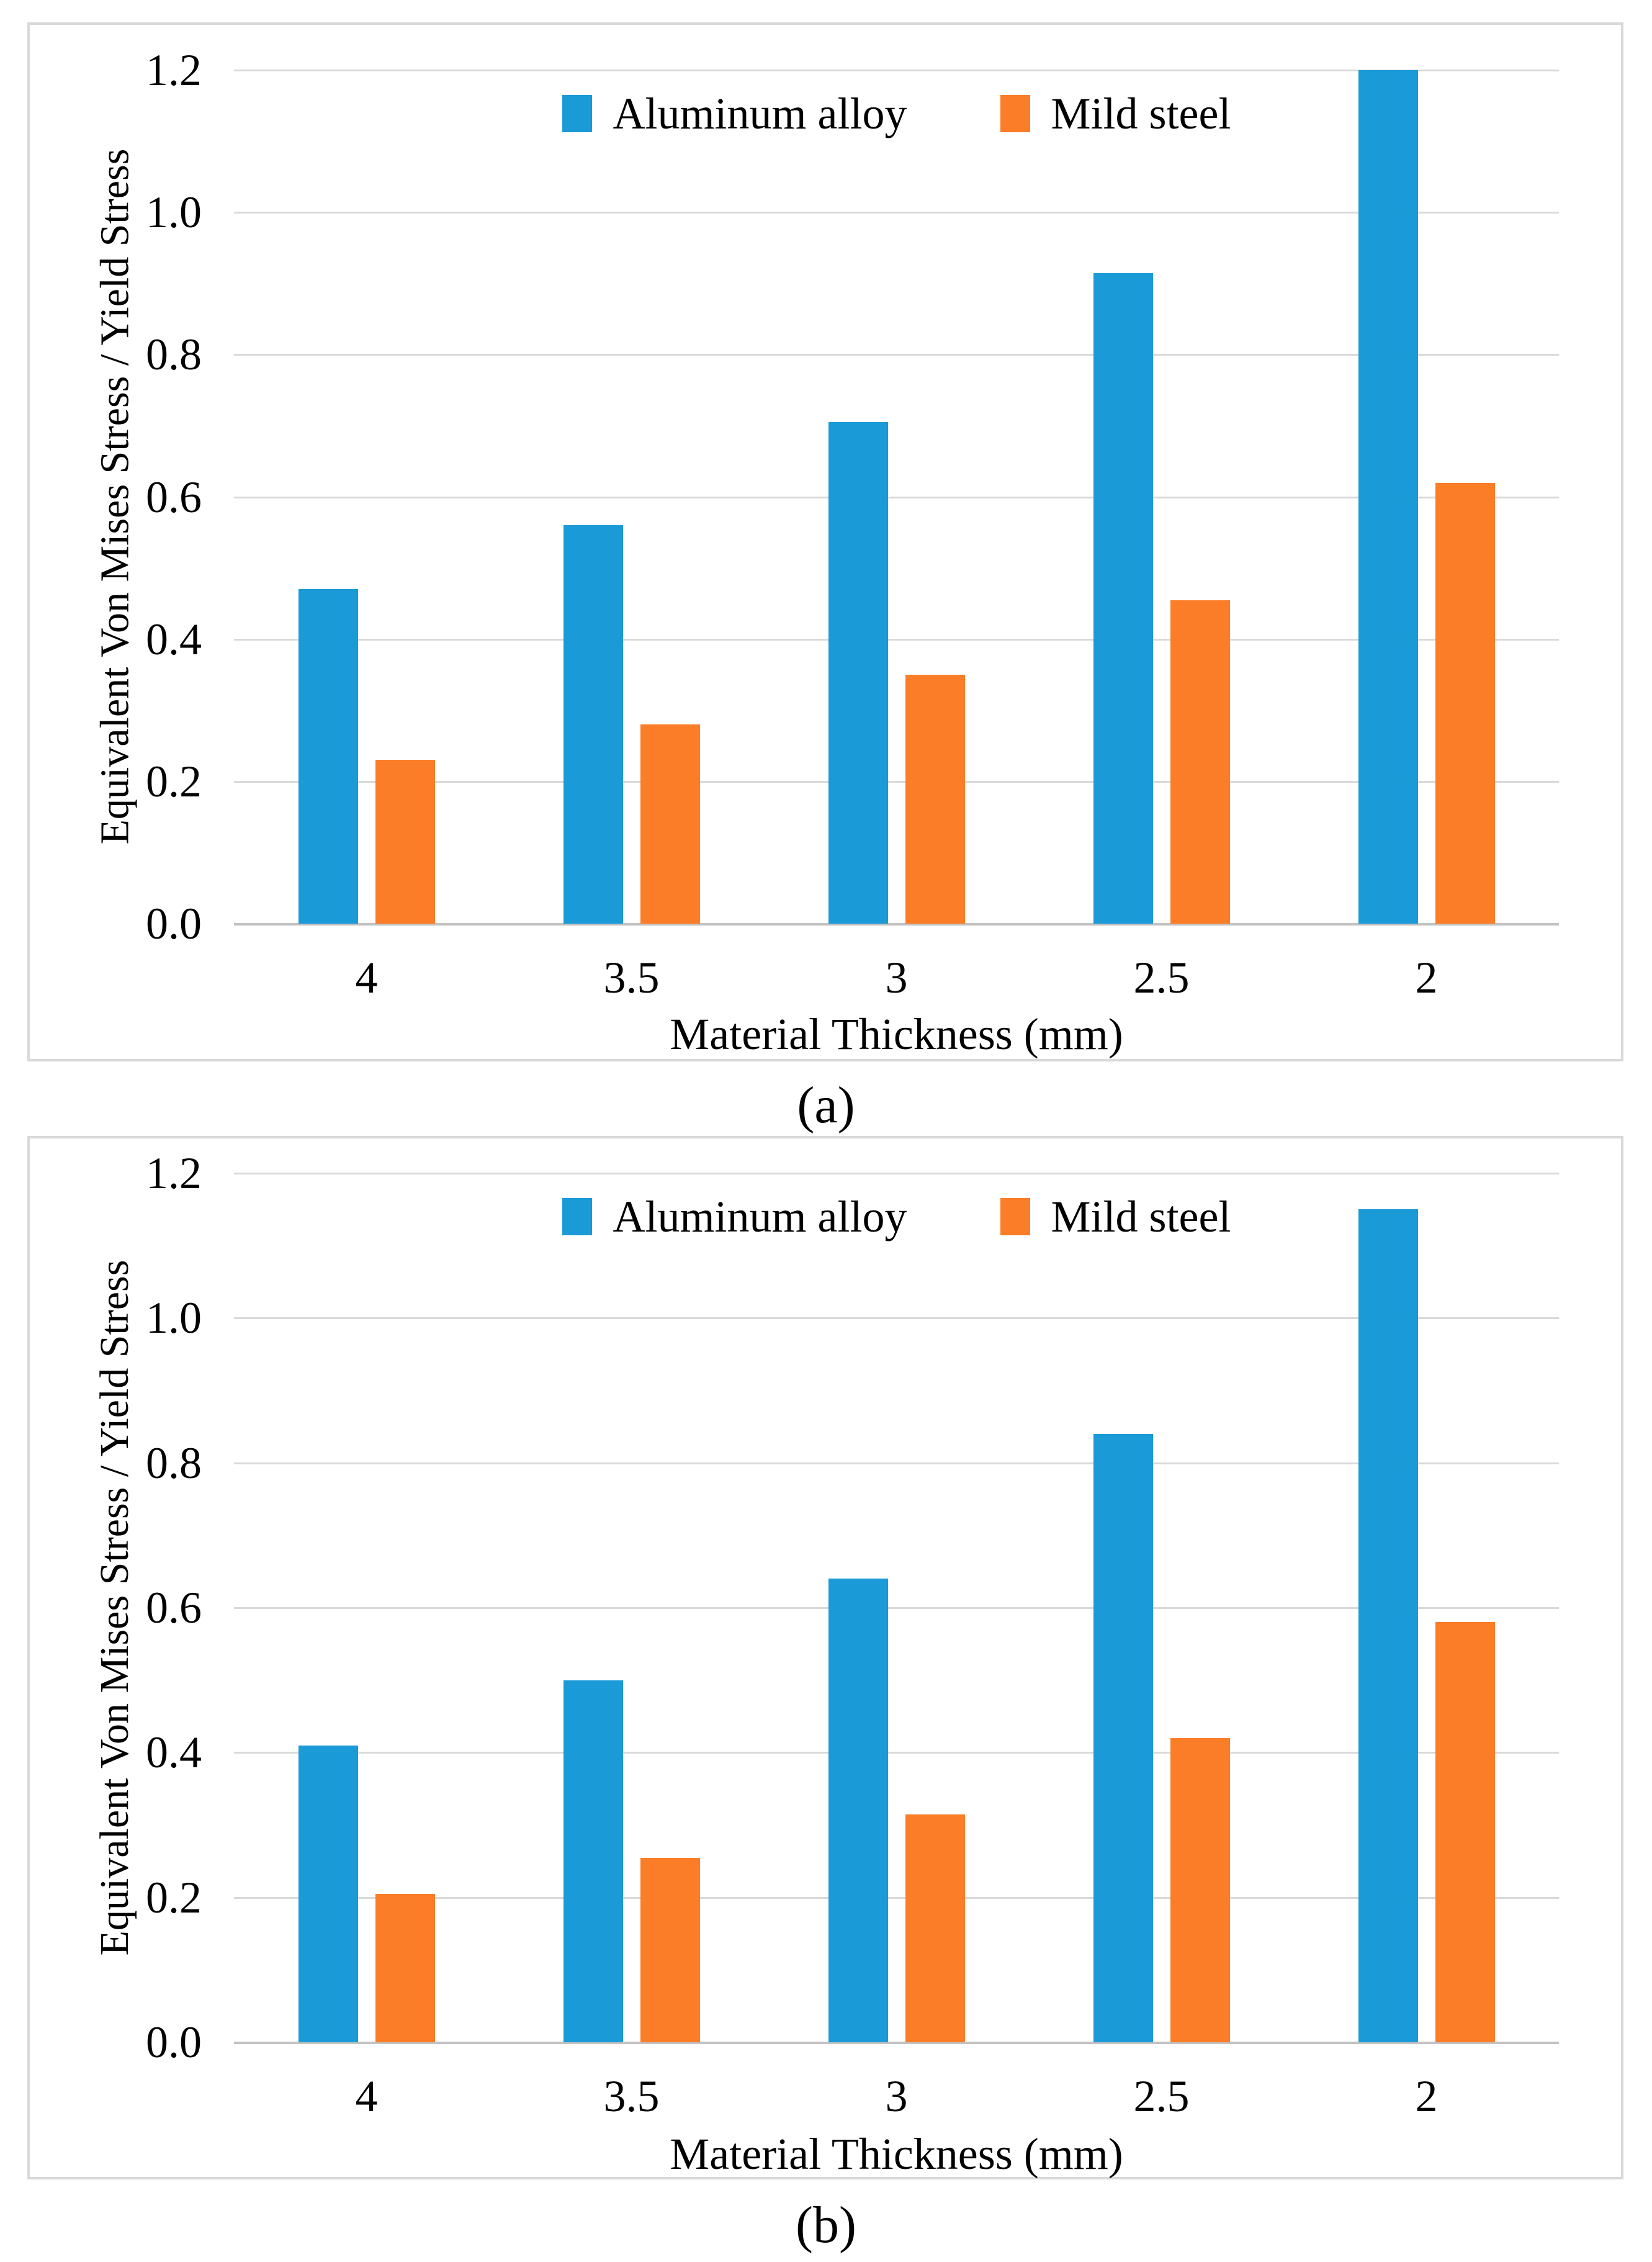  What do you see at coordinates (896, 781) in the screenshot?
I see `chart-a-gridline-0.2` at bounding box center [896, 781].